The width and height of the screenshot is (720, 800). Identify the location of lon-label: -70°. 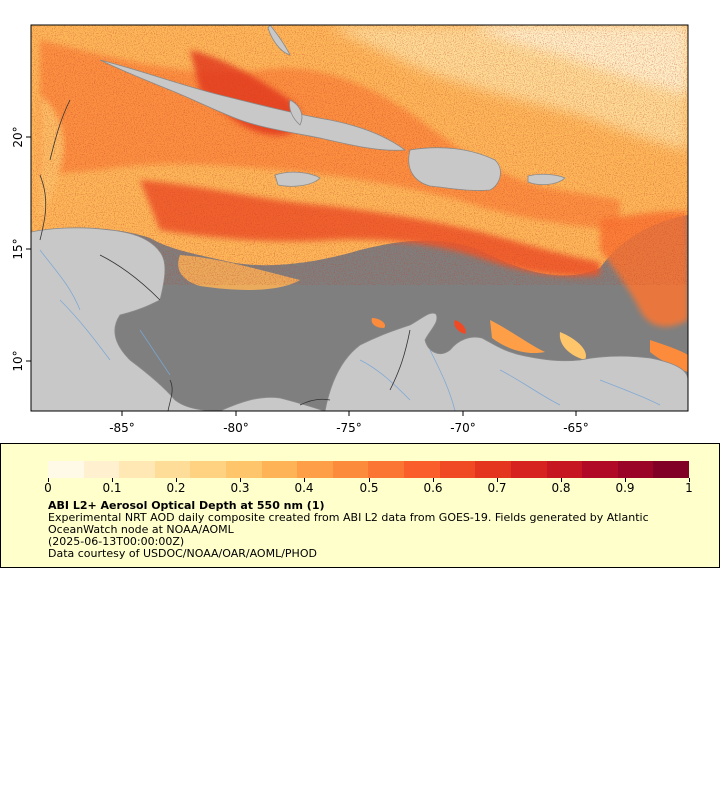
(463, 428).